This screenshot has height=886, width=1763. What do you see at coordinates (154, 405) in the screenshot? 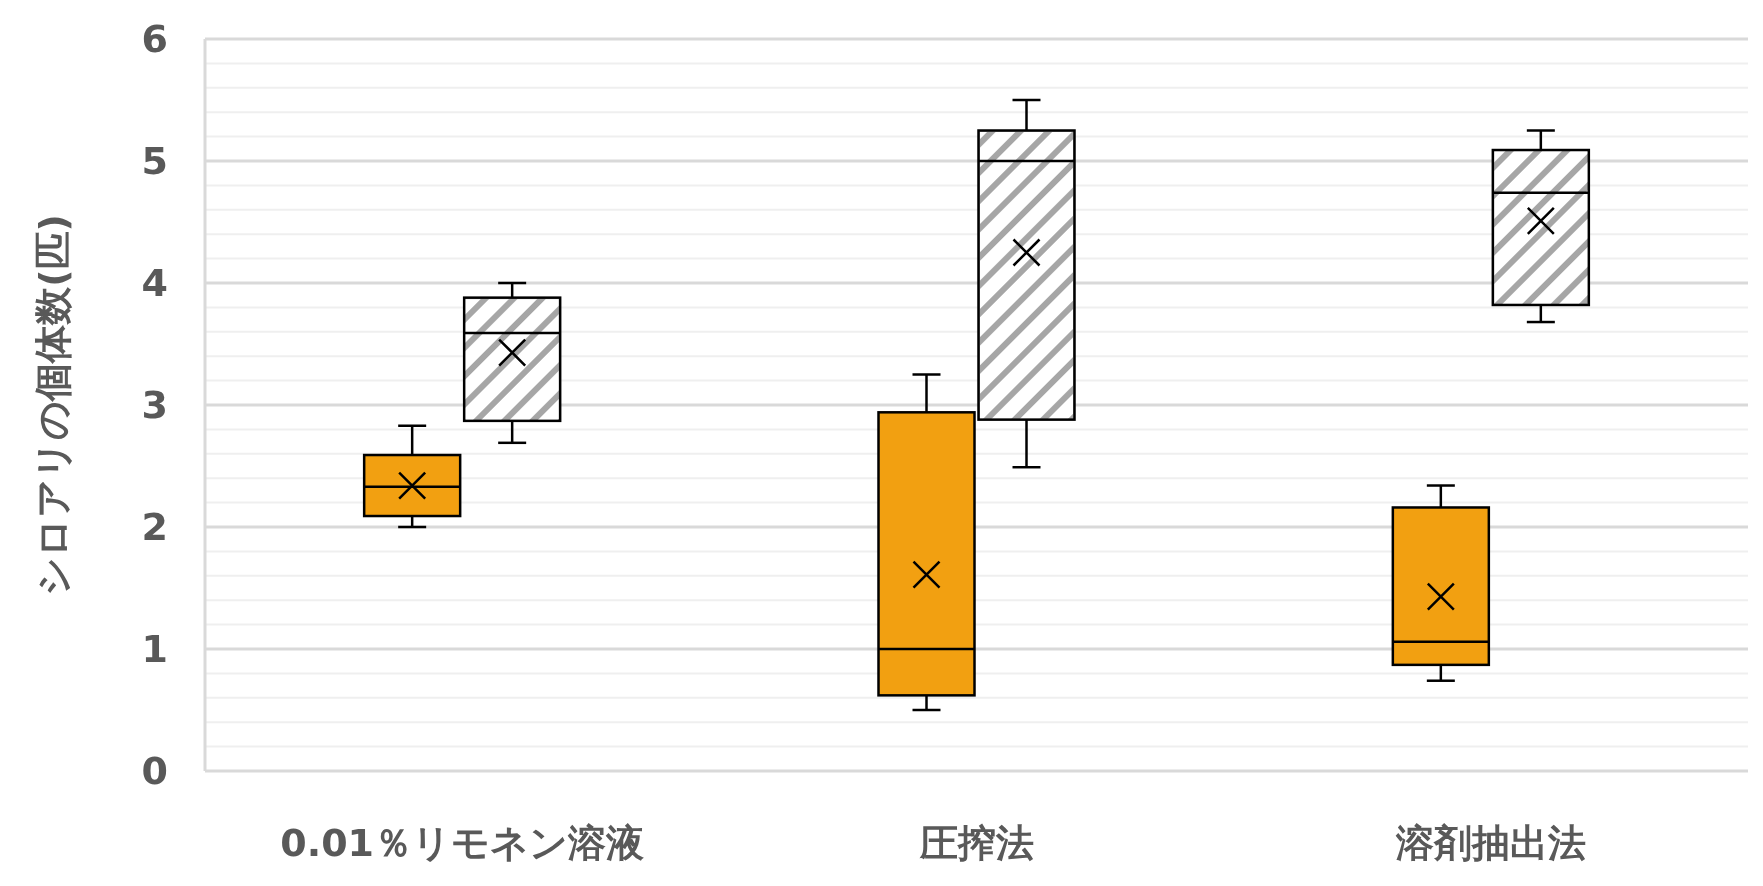
I see `y-tick-label: 3` at bounding box center [154, 405].